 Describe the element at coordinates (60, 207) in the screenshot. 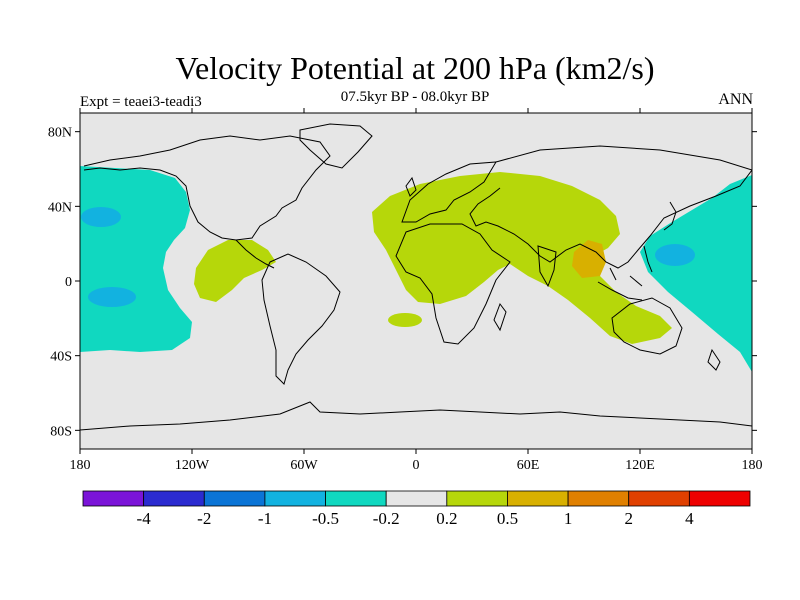

I see `lat-tick-label: 40N` at that location.